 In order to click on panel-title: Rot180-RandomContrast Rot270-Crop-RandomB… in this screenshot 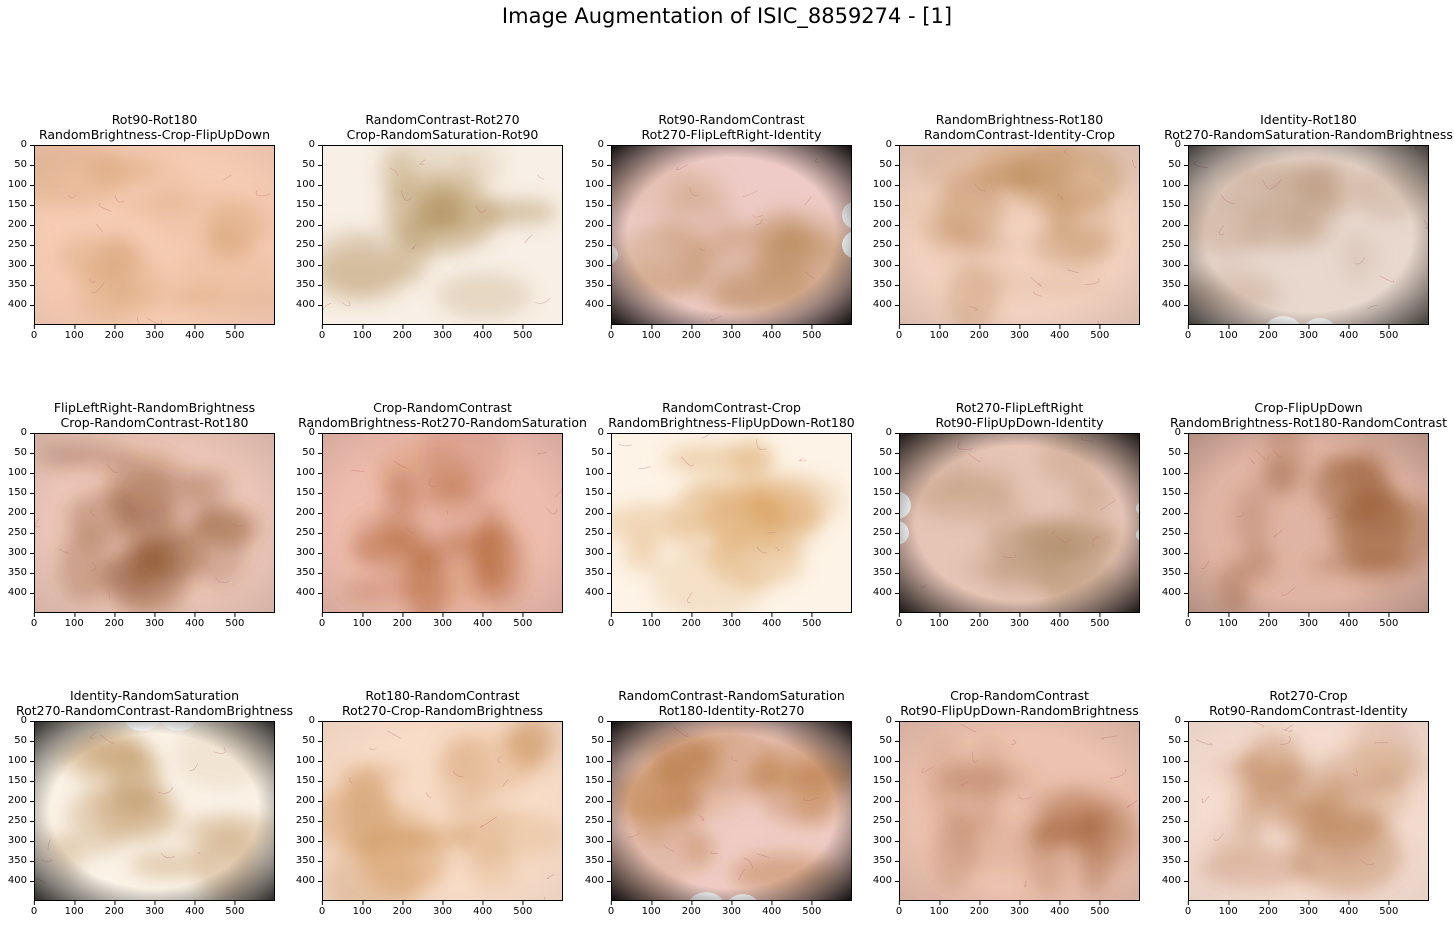, I will do `click(442, 703)`.